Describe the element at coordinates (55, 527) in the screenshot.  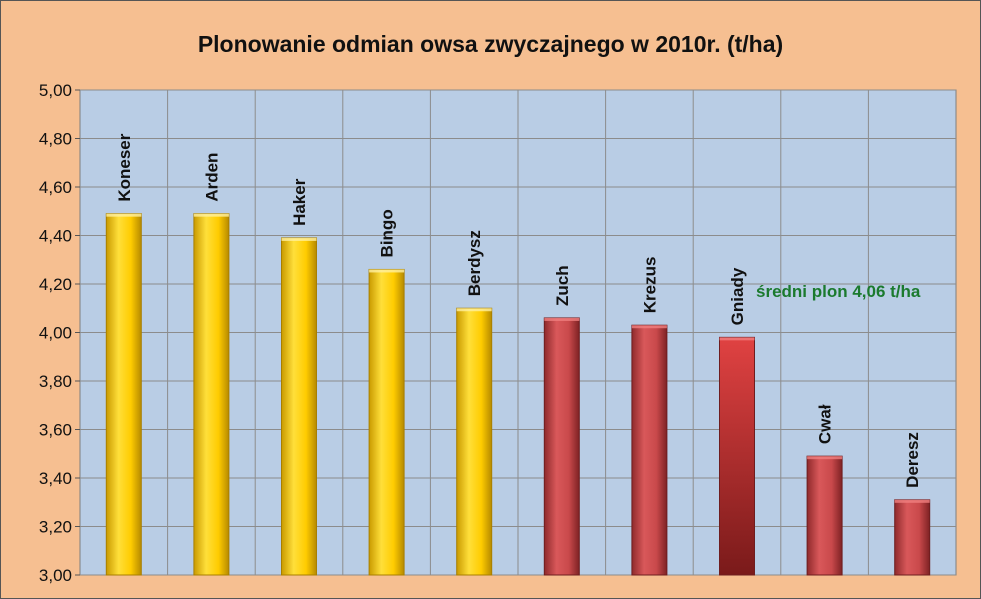
I see `y-tick-label: 3,20` at that location.